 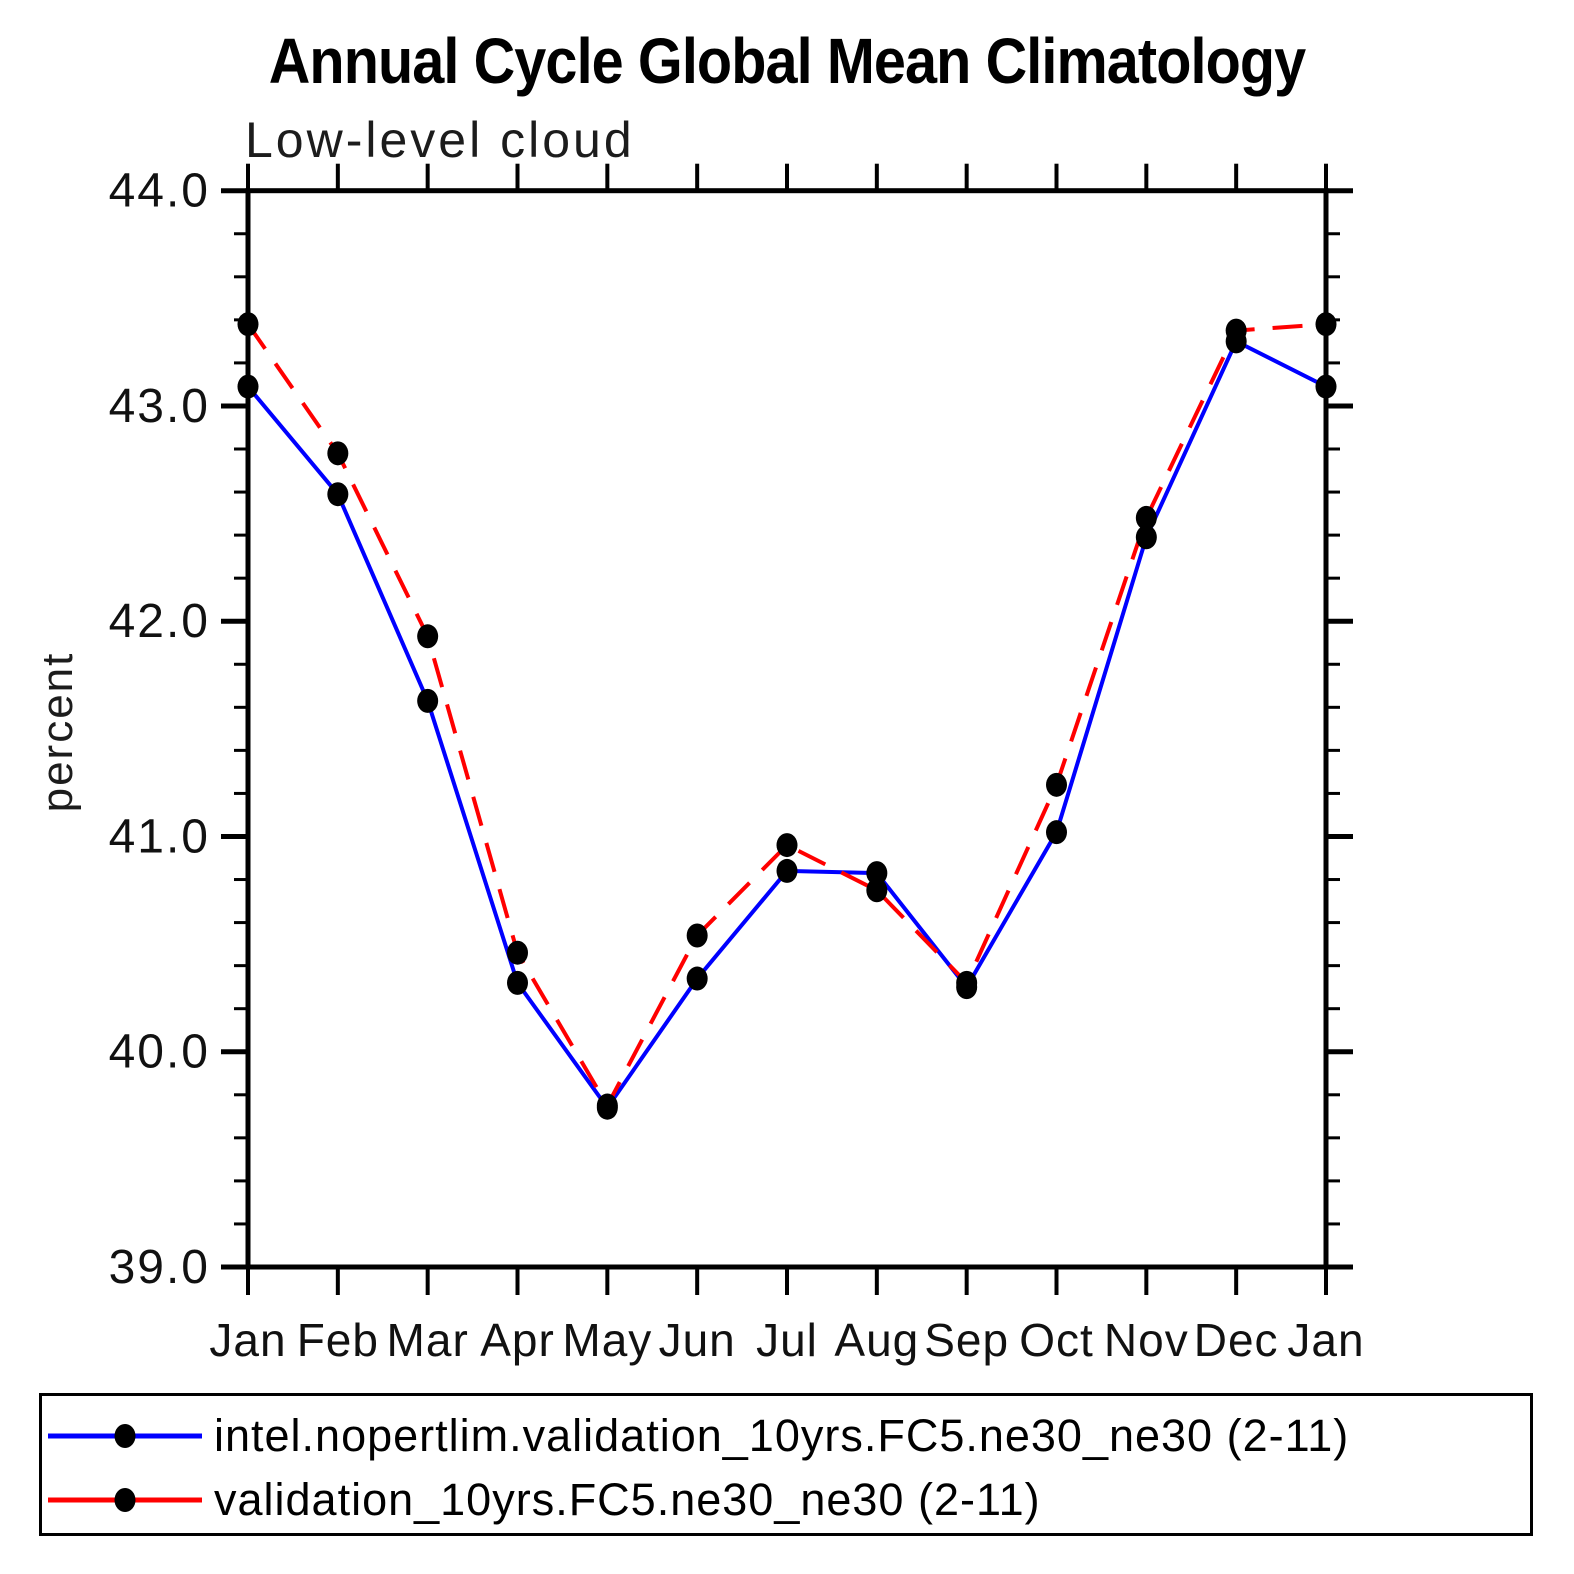 I want to click on svg-text: 40.0, so click(x=159, y=1052).